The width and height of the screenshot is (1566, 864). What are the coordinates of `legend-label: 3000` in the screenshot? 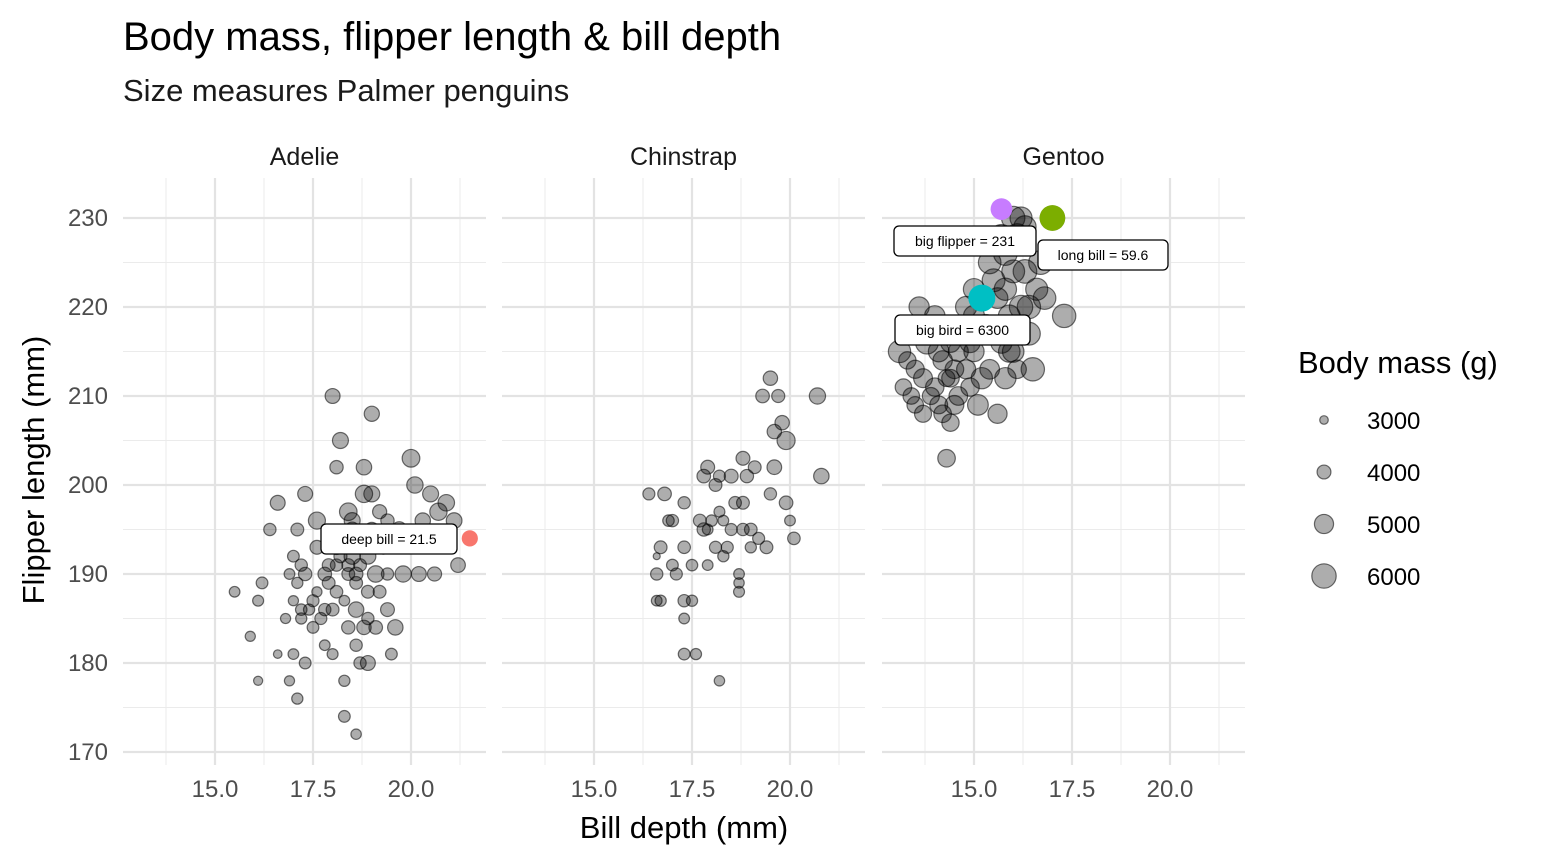 It's located at (1393, 421).